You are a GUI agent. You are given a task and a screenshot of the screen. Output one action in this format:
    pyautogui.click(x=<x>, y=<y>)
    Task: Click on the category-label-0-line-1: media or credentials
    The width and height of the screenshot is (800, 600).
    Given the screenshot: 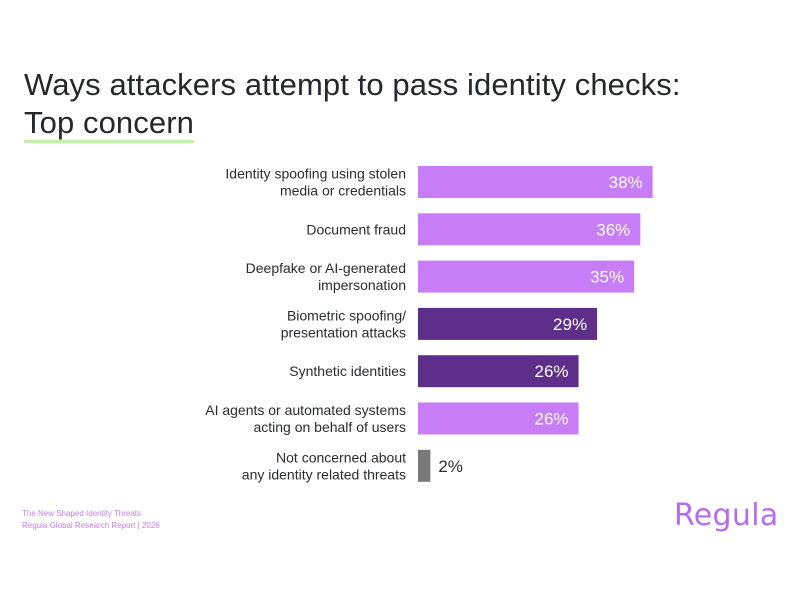 What is the action you would take?
    pyautogui.click(x=343, y=191)
    